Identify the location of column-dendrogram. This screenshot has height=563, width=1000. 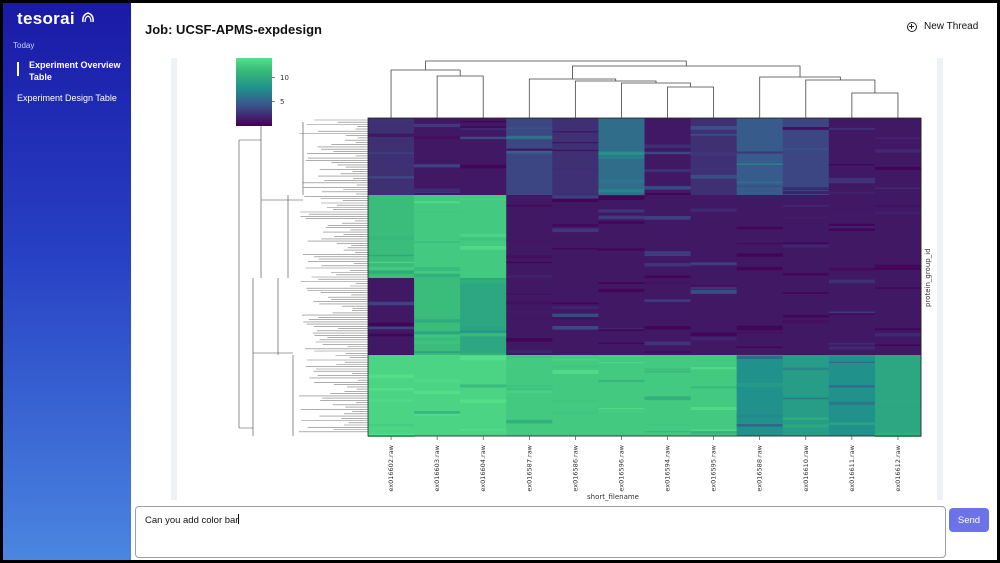
(644, 89).